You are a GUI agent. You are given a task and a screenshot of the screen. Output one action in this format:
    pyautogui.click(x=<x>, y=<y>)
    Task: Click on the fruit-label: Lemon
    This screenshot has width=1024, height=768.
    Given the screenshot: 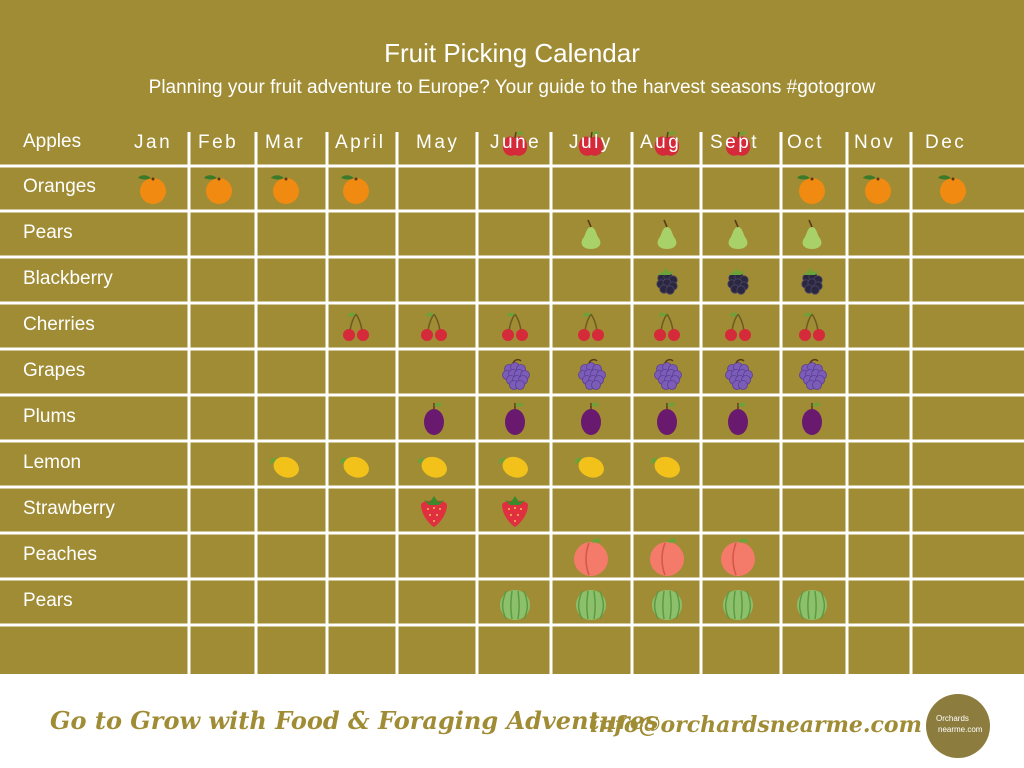 What is the action you would take?
    pyautogui.click(x=52, y=462)
    